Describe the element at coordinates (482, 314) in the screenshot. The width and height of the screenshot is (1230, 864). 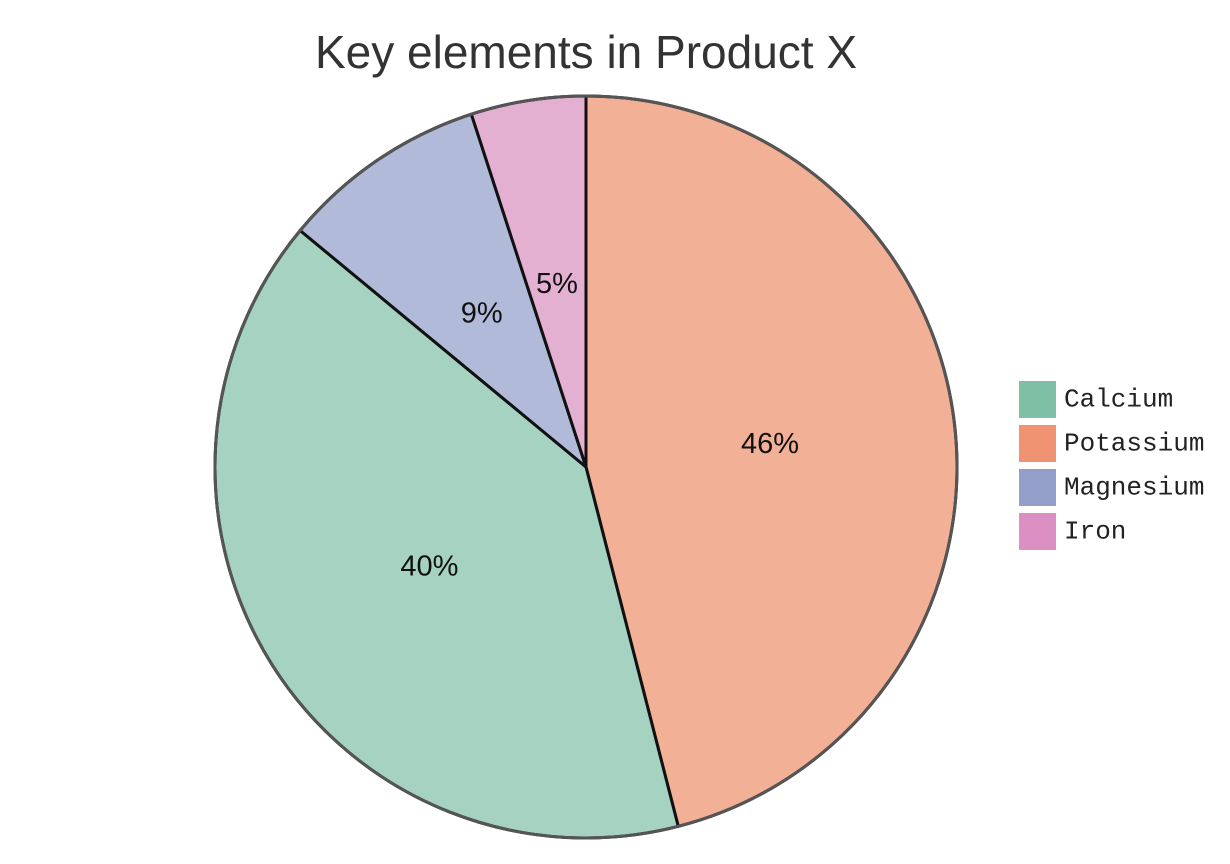
I see `slice-label-magnesium: 9%` at that location.